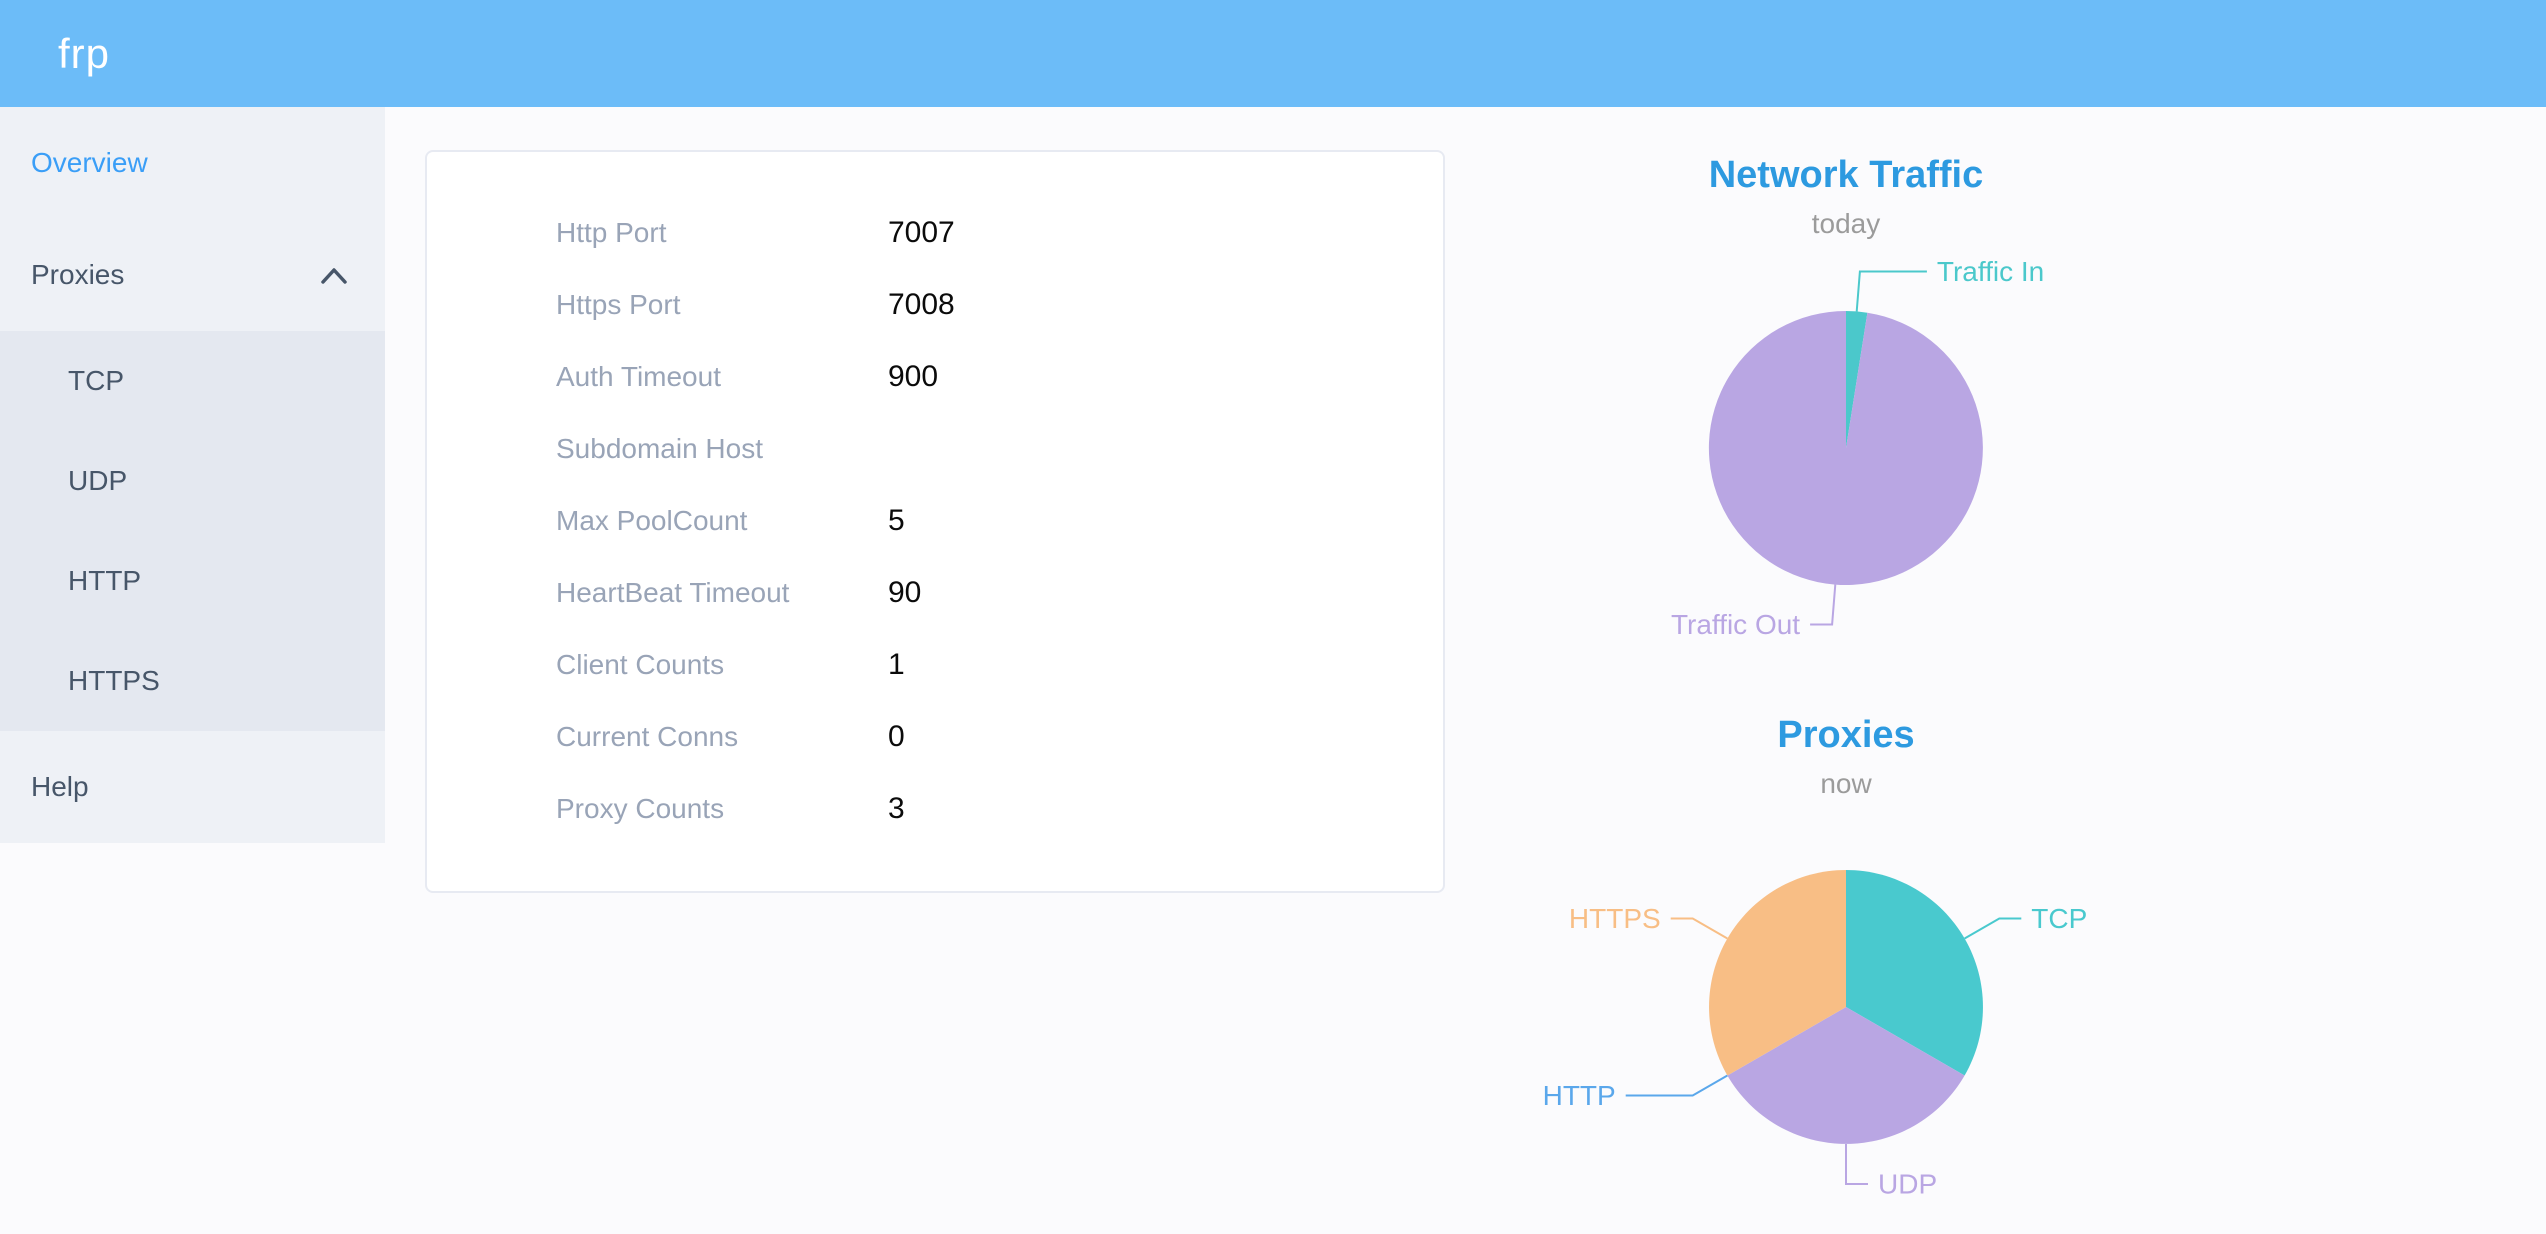 Image resolution: width=2546 pixels, height=1234 pixels. Describe the element at coordinates (896, 664) in the screenshot. I see `info-value: 1` at that location.